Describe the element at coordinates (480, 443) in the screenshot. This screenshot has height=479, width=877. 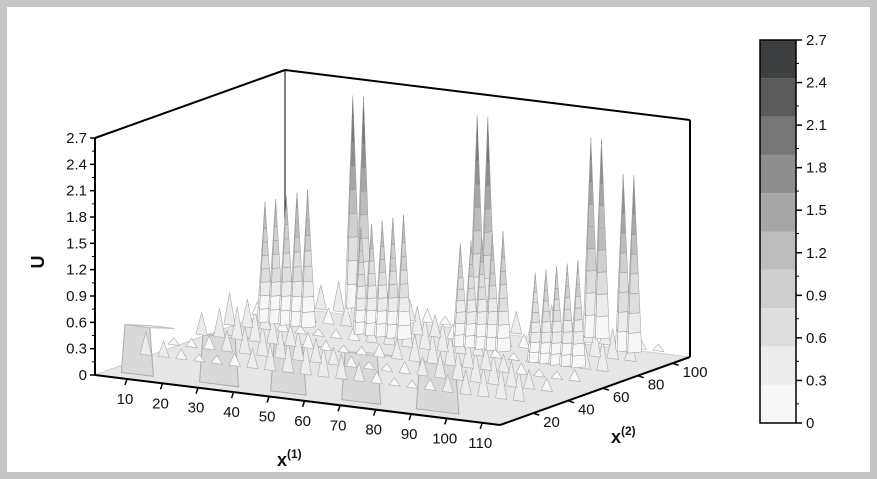
I see `x-tick-label: 110` at that location.